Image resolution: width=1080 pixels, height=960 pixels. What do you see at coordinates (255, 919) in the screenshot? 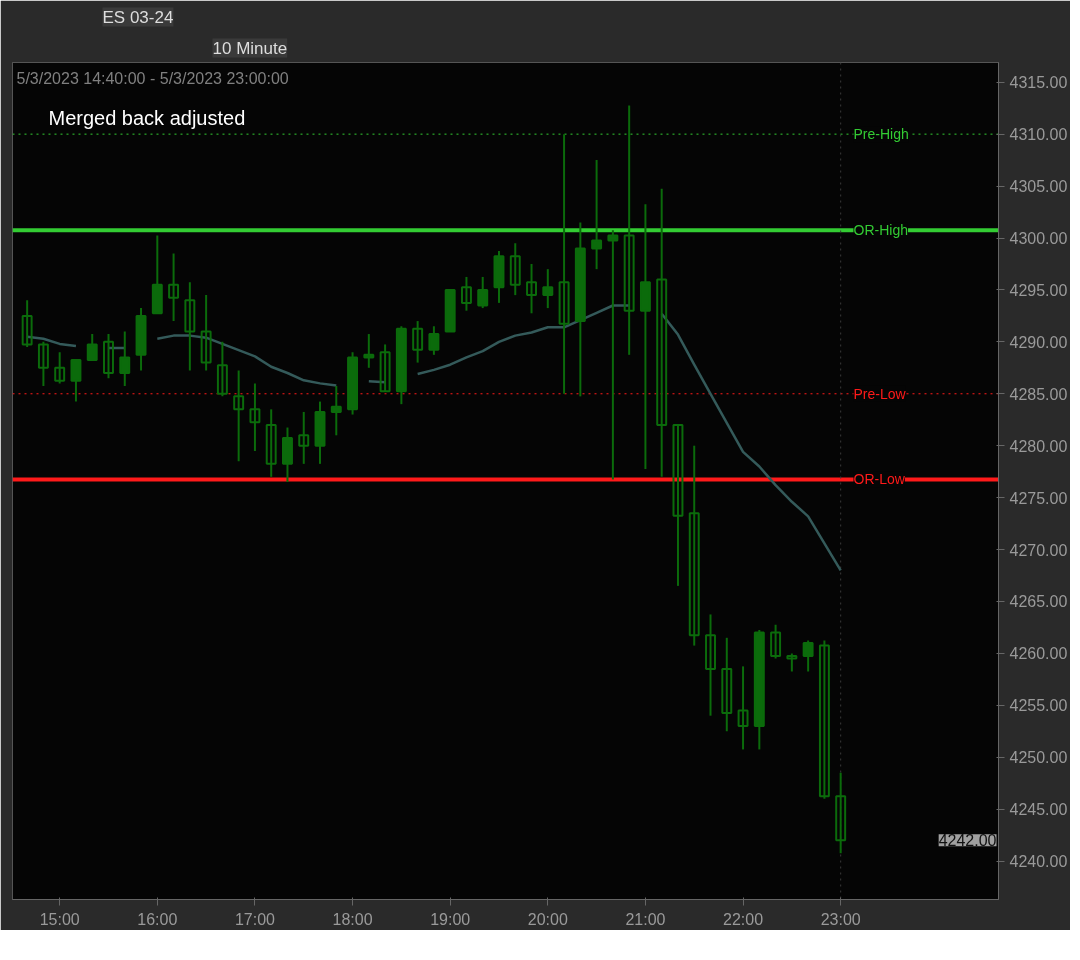
I see `x-tick-label: 17:00` at bounding box center [255, 919].